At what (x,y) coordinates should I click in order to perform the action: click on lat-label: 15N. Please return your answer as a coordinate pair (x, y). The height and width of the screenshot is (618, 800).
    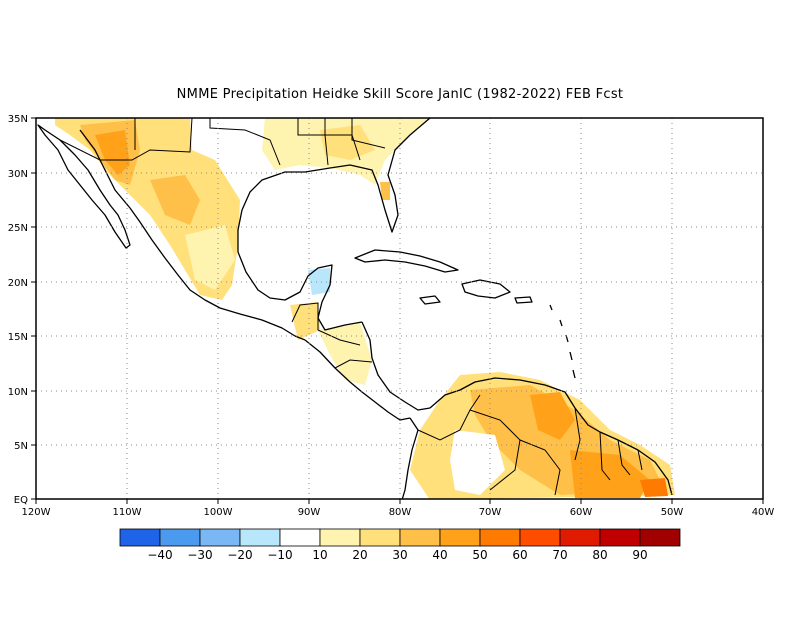
    Looking at the image, I should click on (18, 337).